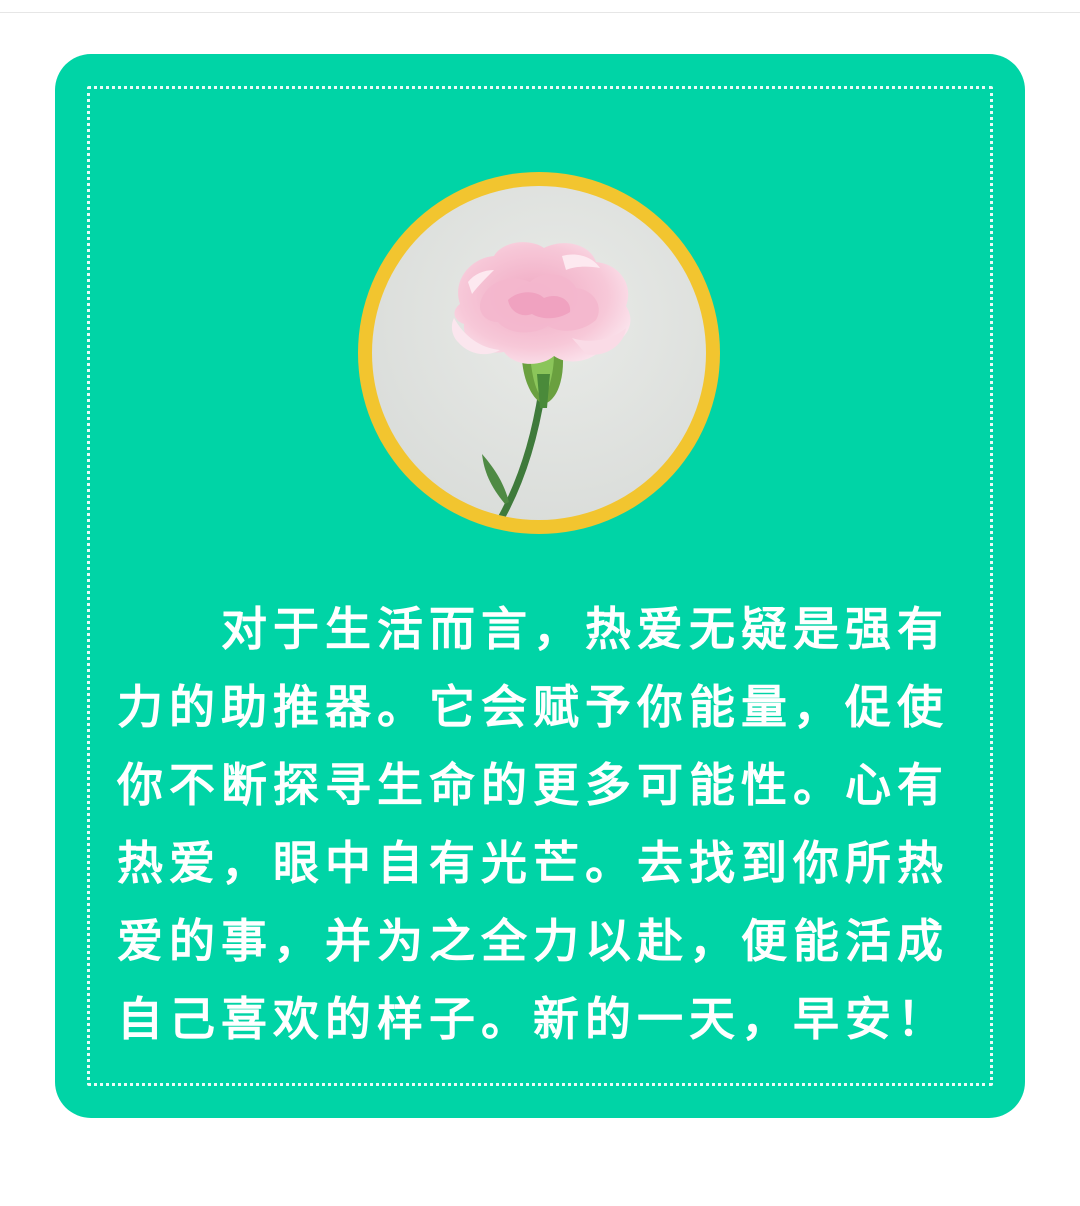  I want to click on text-line: 力的助推器。它会赋予你能量，促使, so click(533, 707).